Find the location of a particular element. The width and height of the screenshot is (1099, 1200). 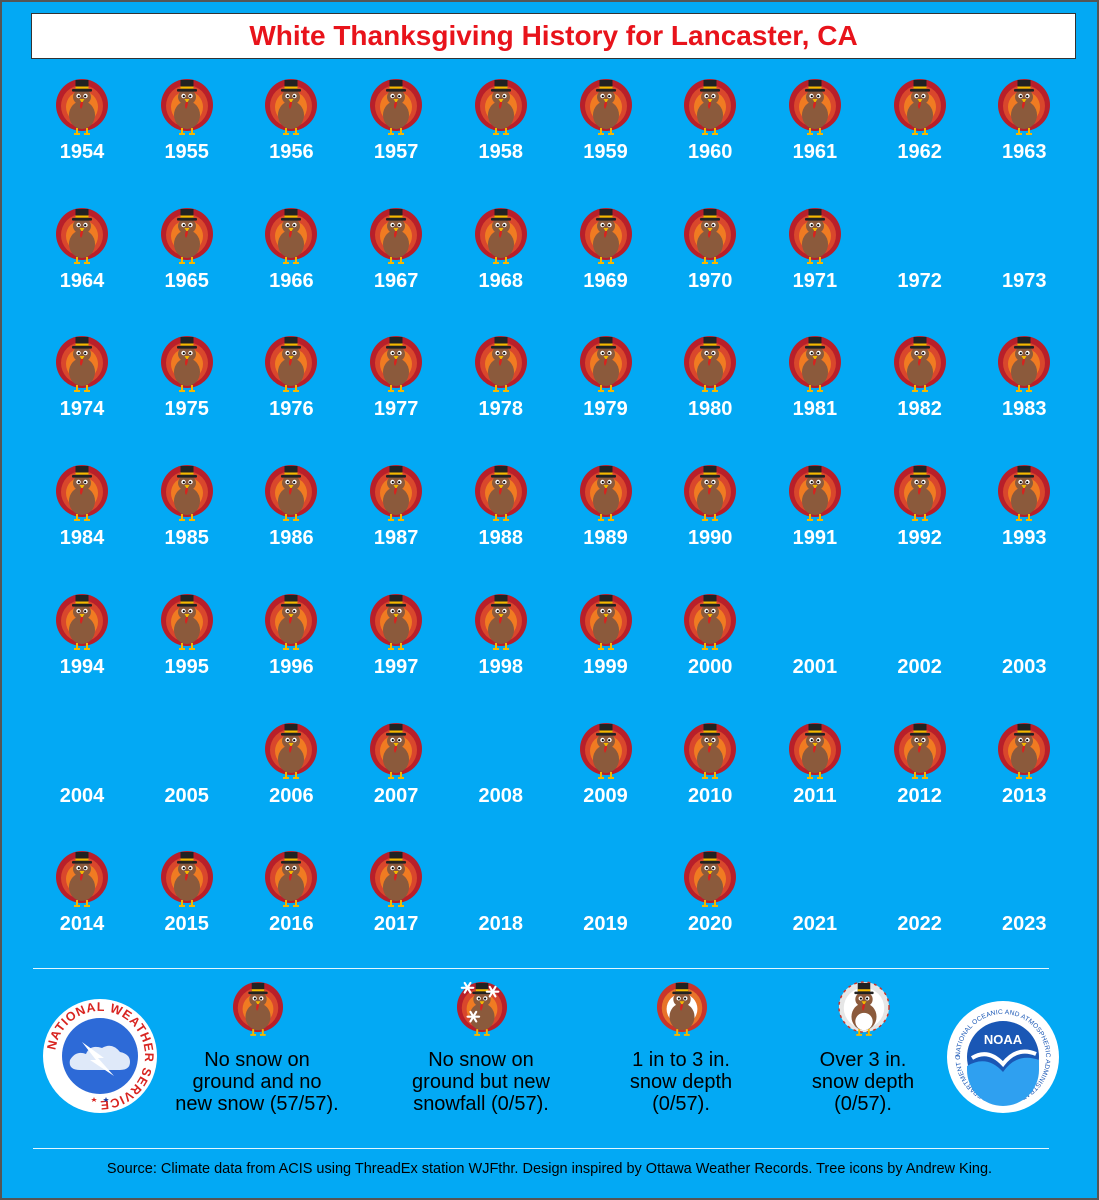

year-cell: 1978 is located at coordinates (501, 396).